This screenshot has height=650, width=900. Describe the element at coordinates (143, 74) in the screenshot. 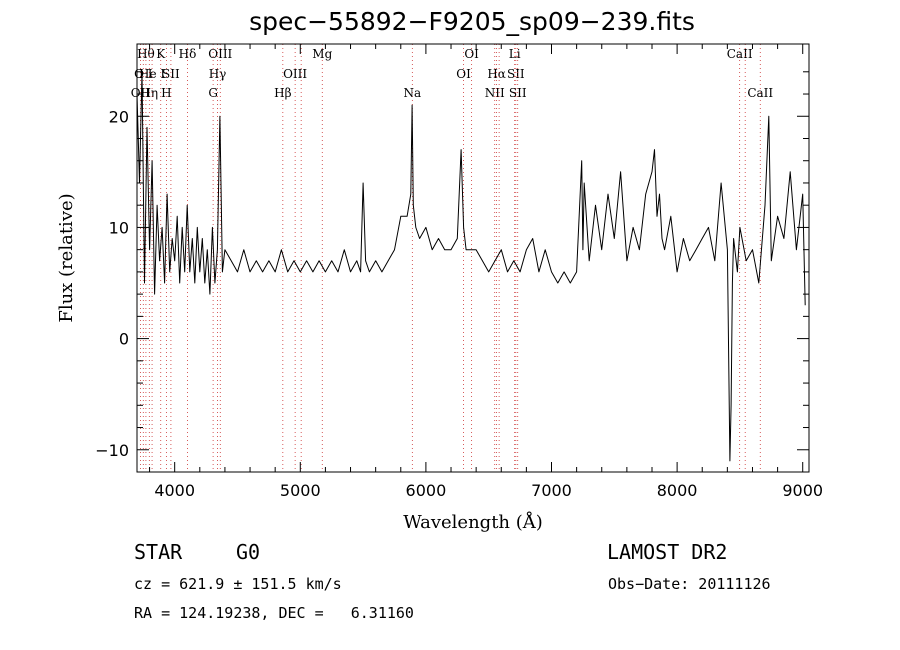

I see `line-marker-label: O I` at that location.